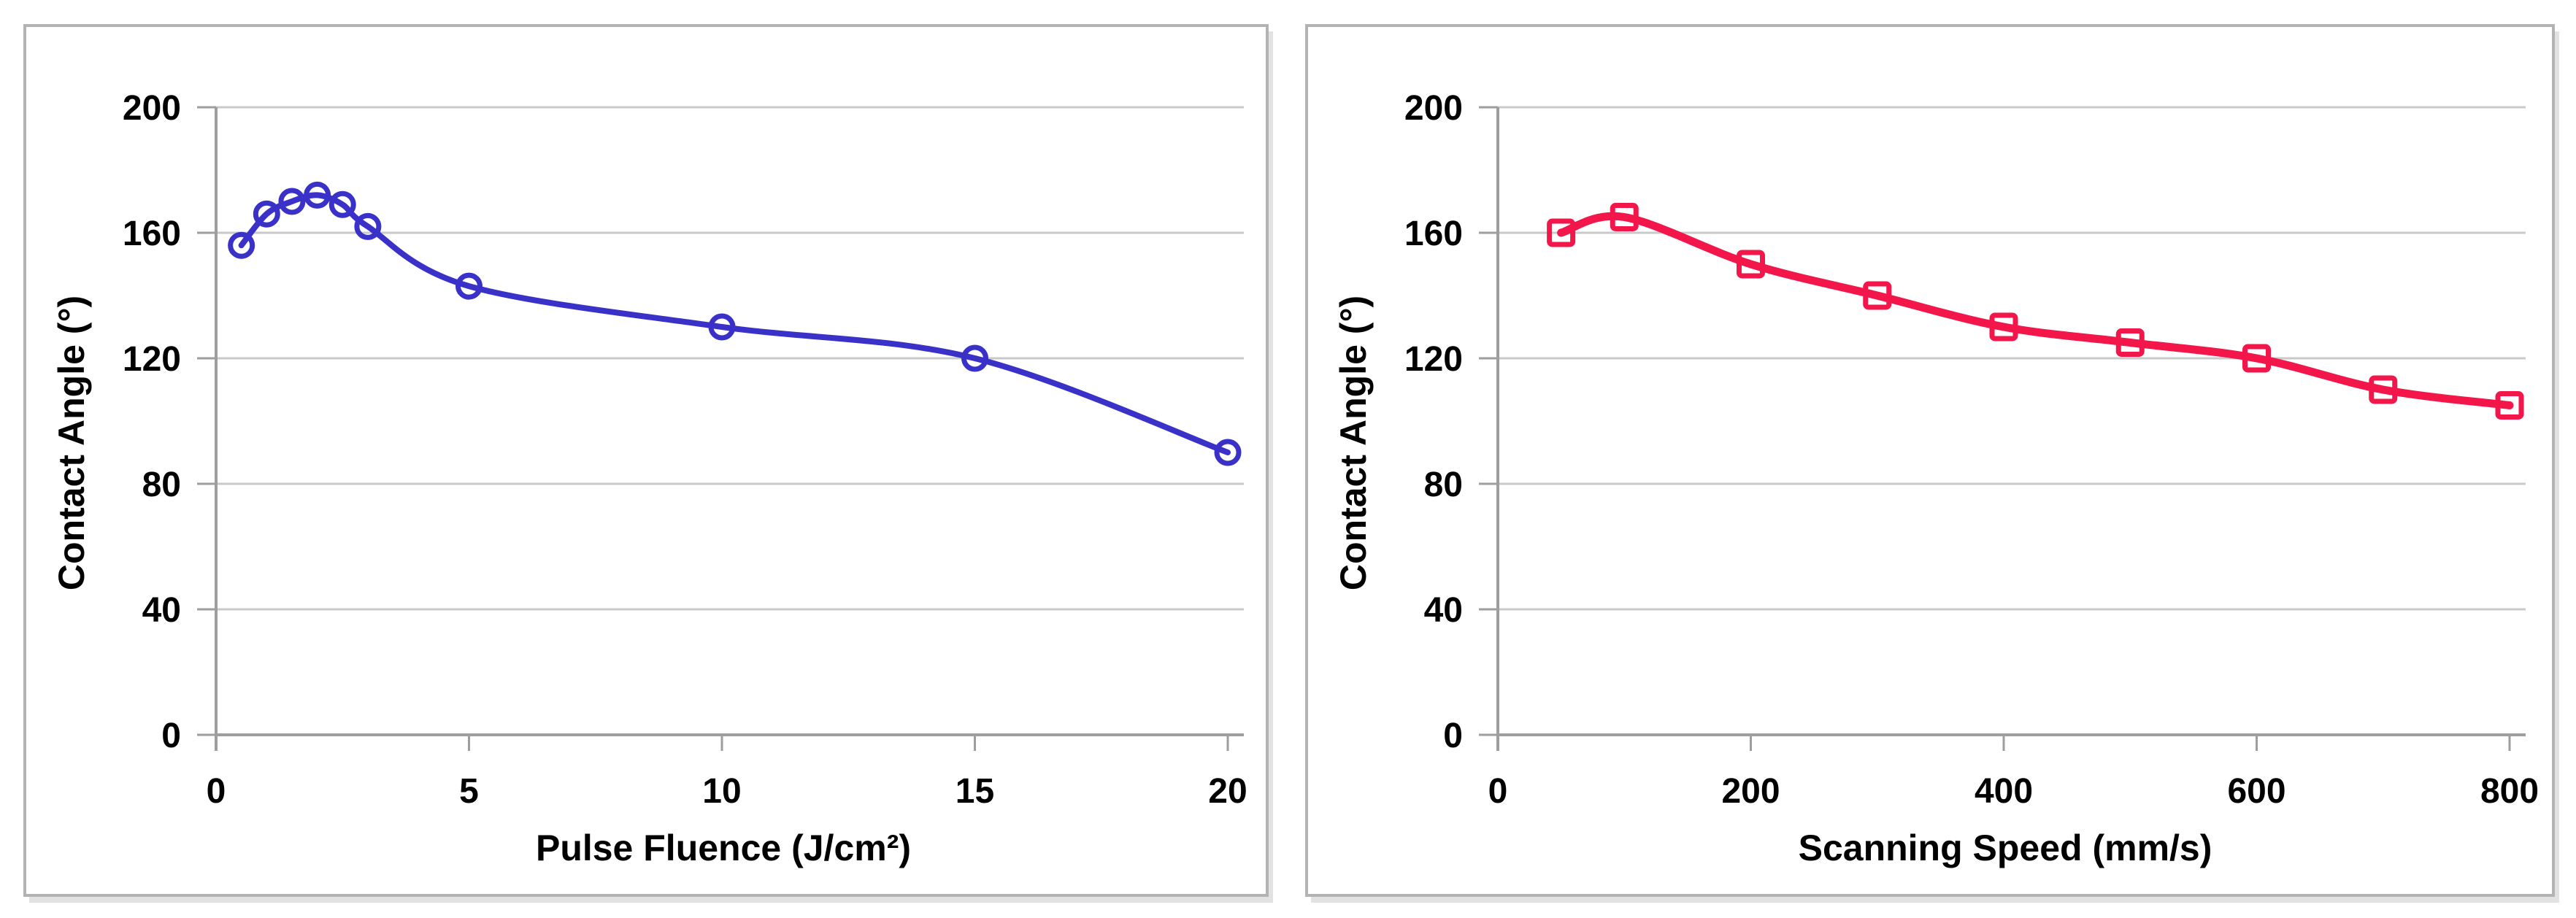 Image resolution: width=2576 pixels, height=918 pixels. Describe the element at coordinates (2005, 848) in the screenshot. I see `right-x-axis-title: Scanning Speed (mm/s)` at that location.